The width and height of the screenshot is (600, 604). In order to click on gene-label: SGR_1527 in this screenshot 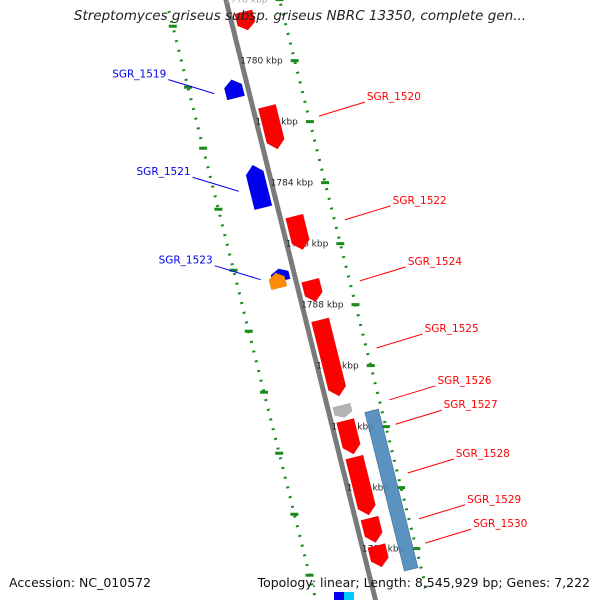, I will do `click(471, 405)`.